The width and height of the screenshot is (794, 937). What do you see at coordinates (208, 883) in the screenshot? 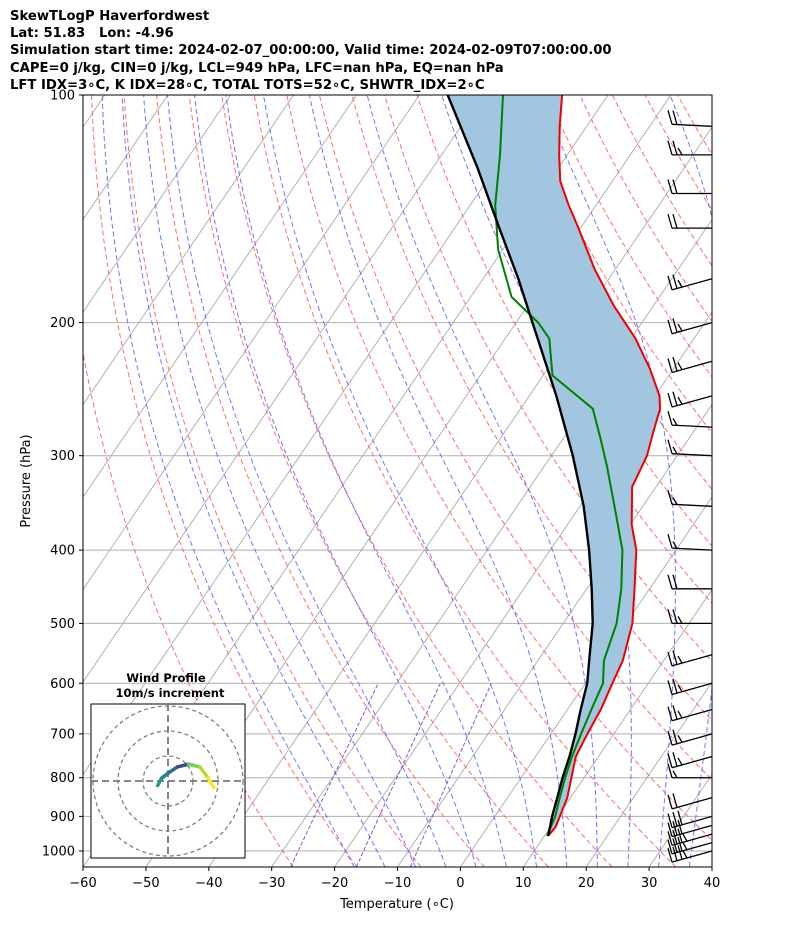
I see `x-tick-label: −40` at bounding box center [208, 883].